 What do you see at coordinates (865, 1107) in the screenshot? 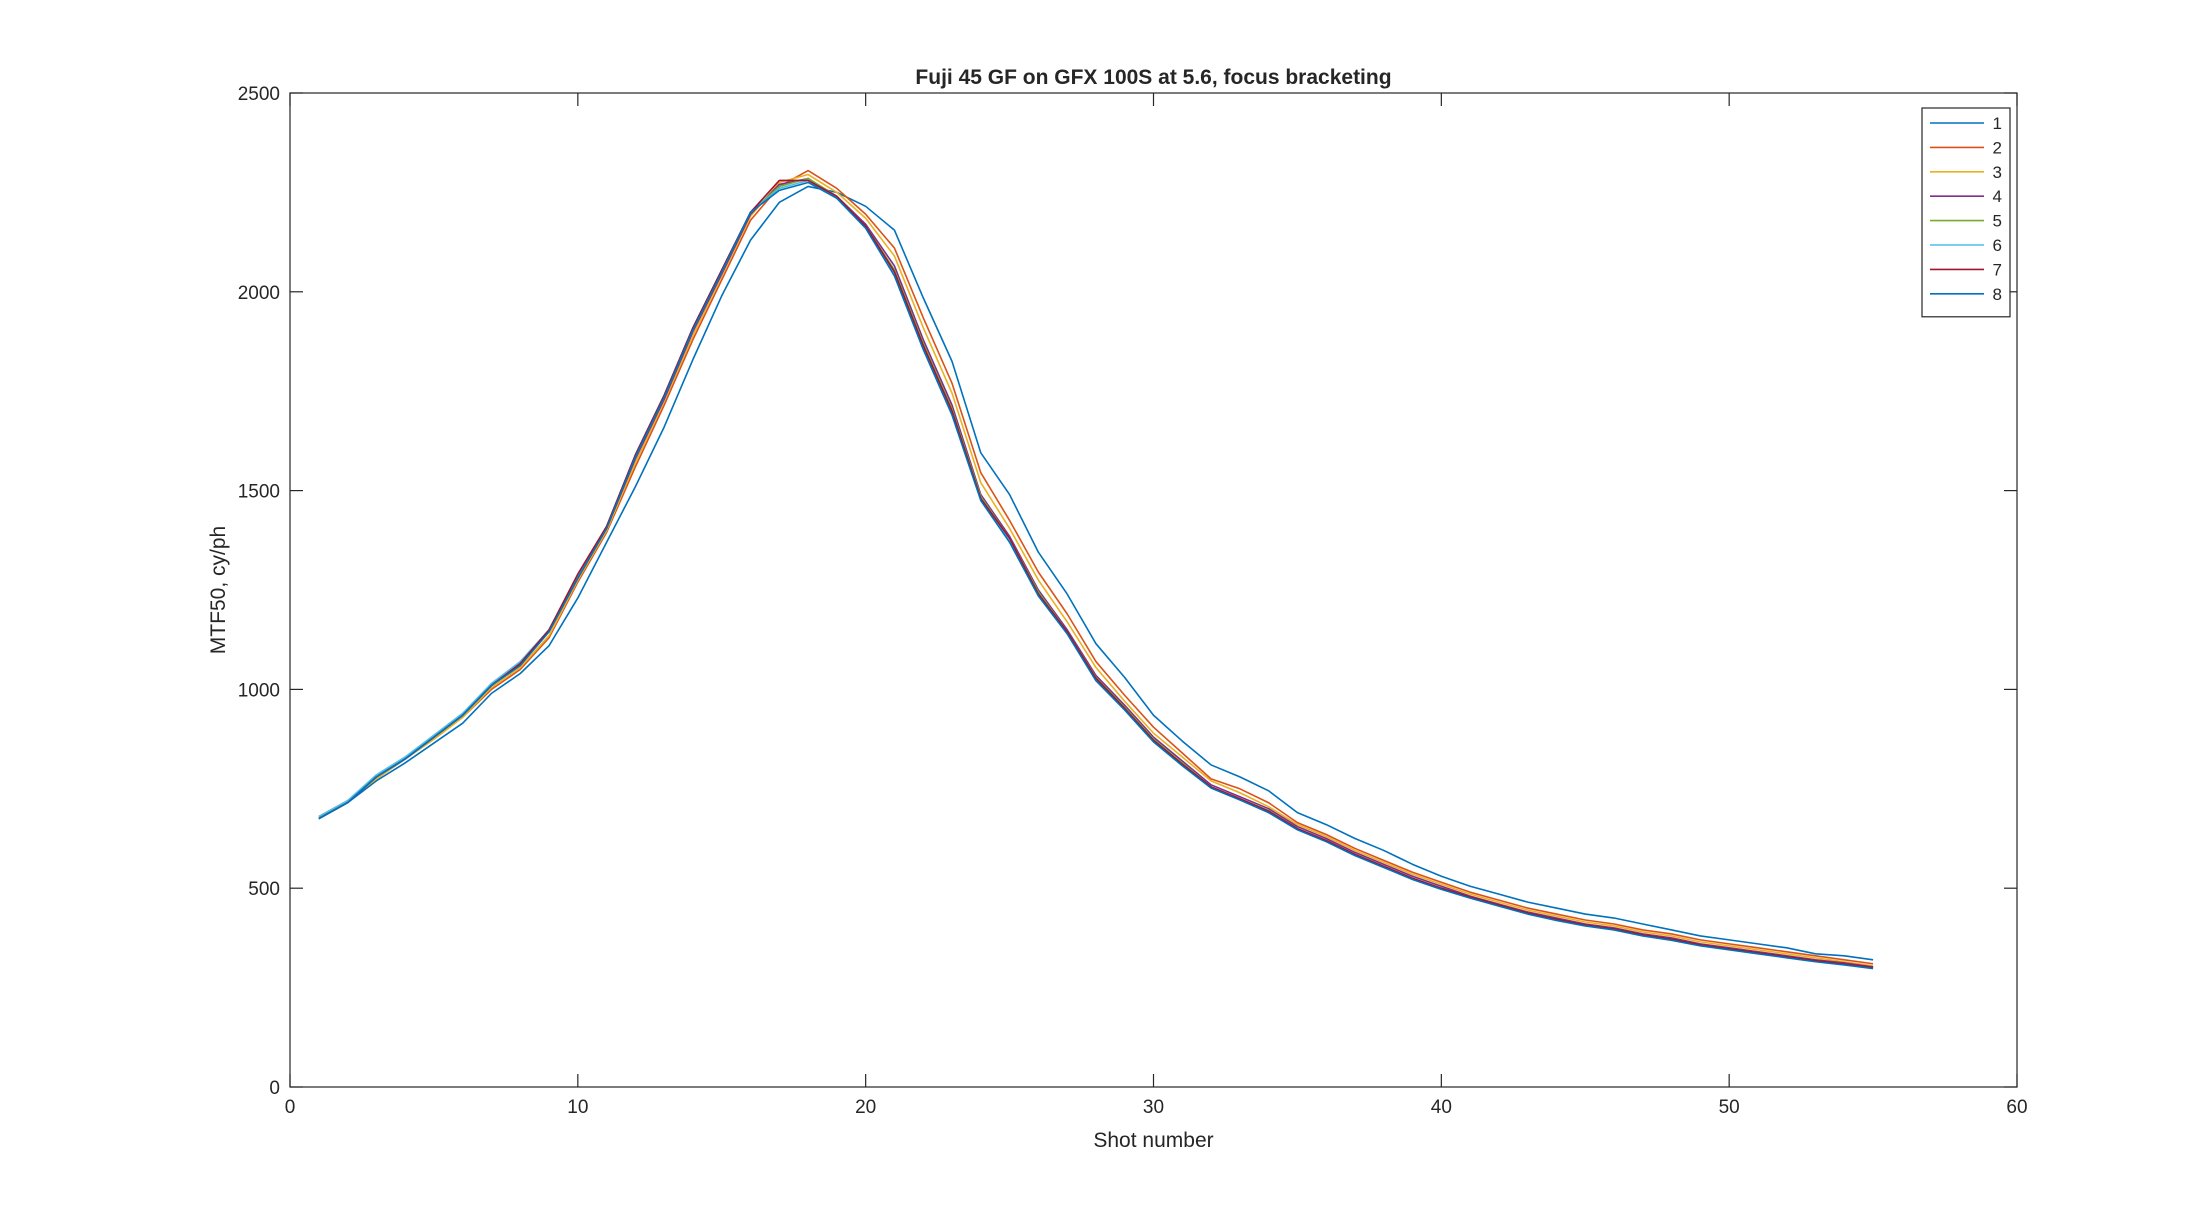
I see `x-tick-label: 20` at bounding box center [865, 1107].